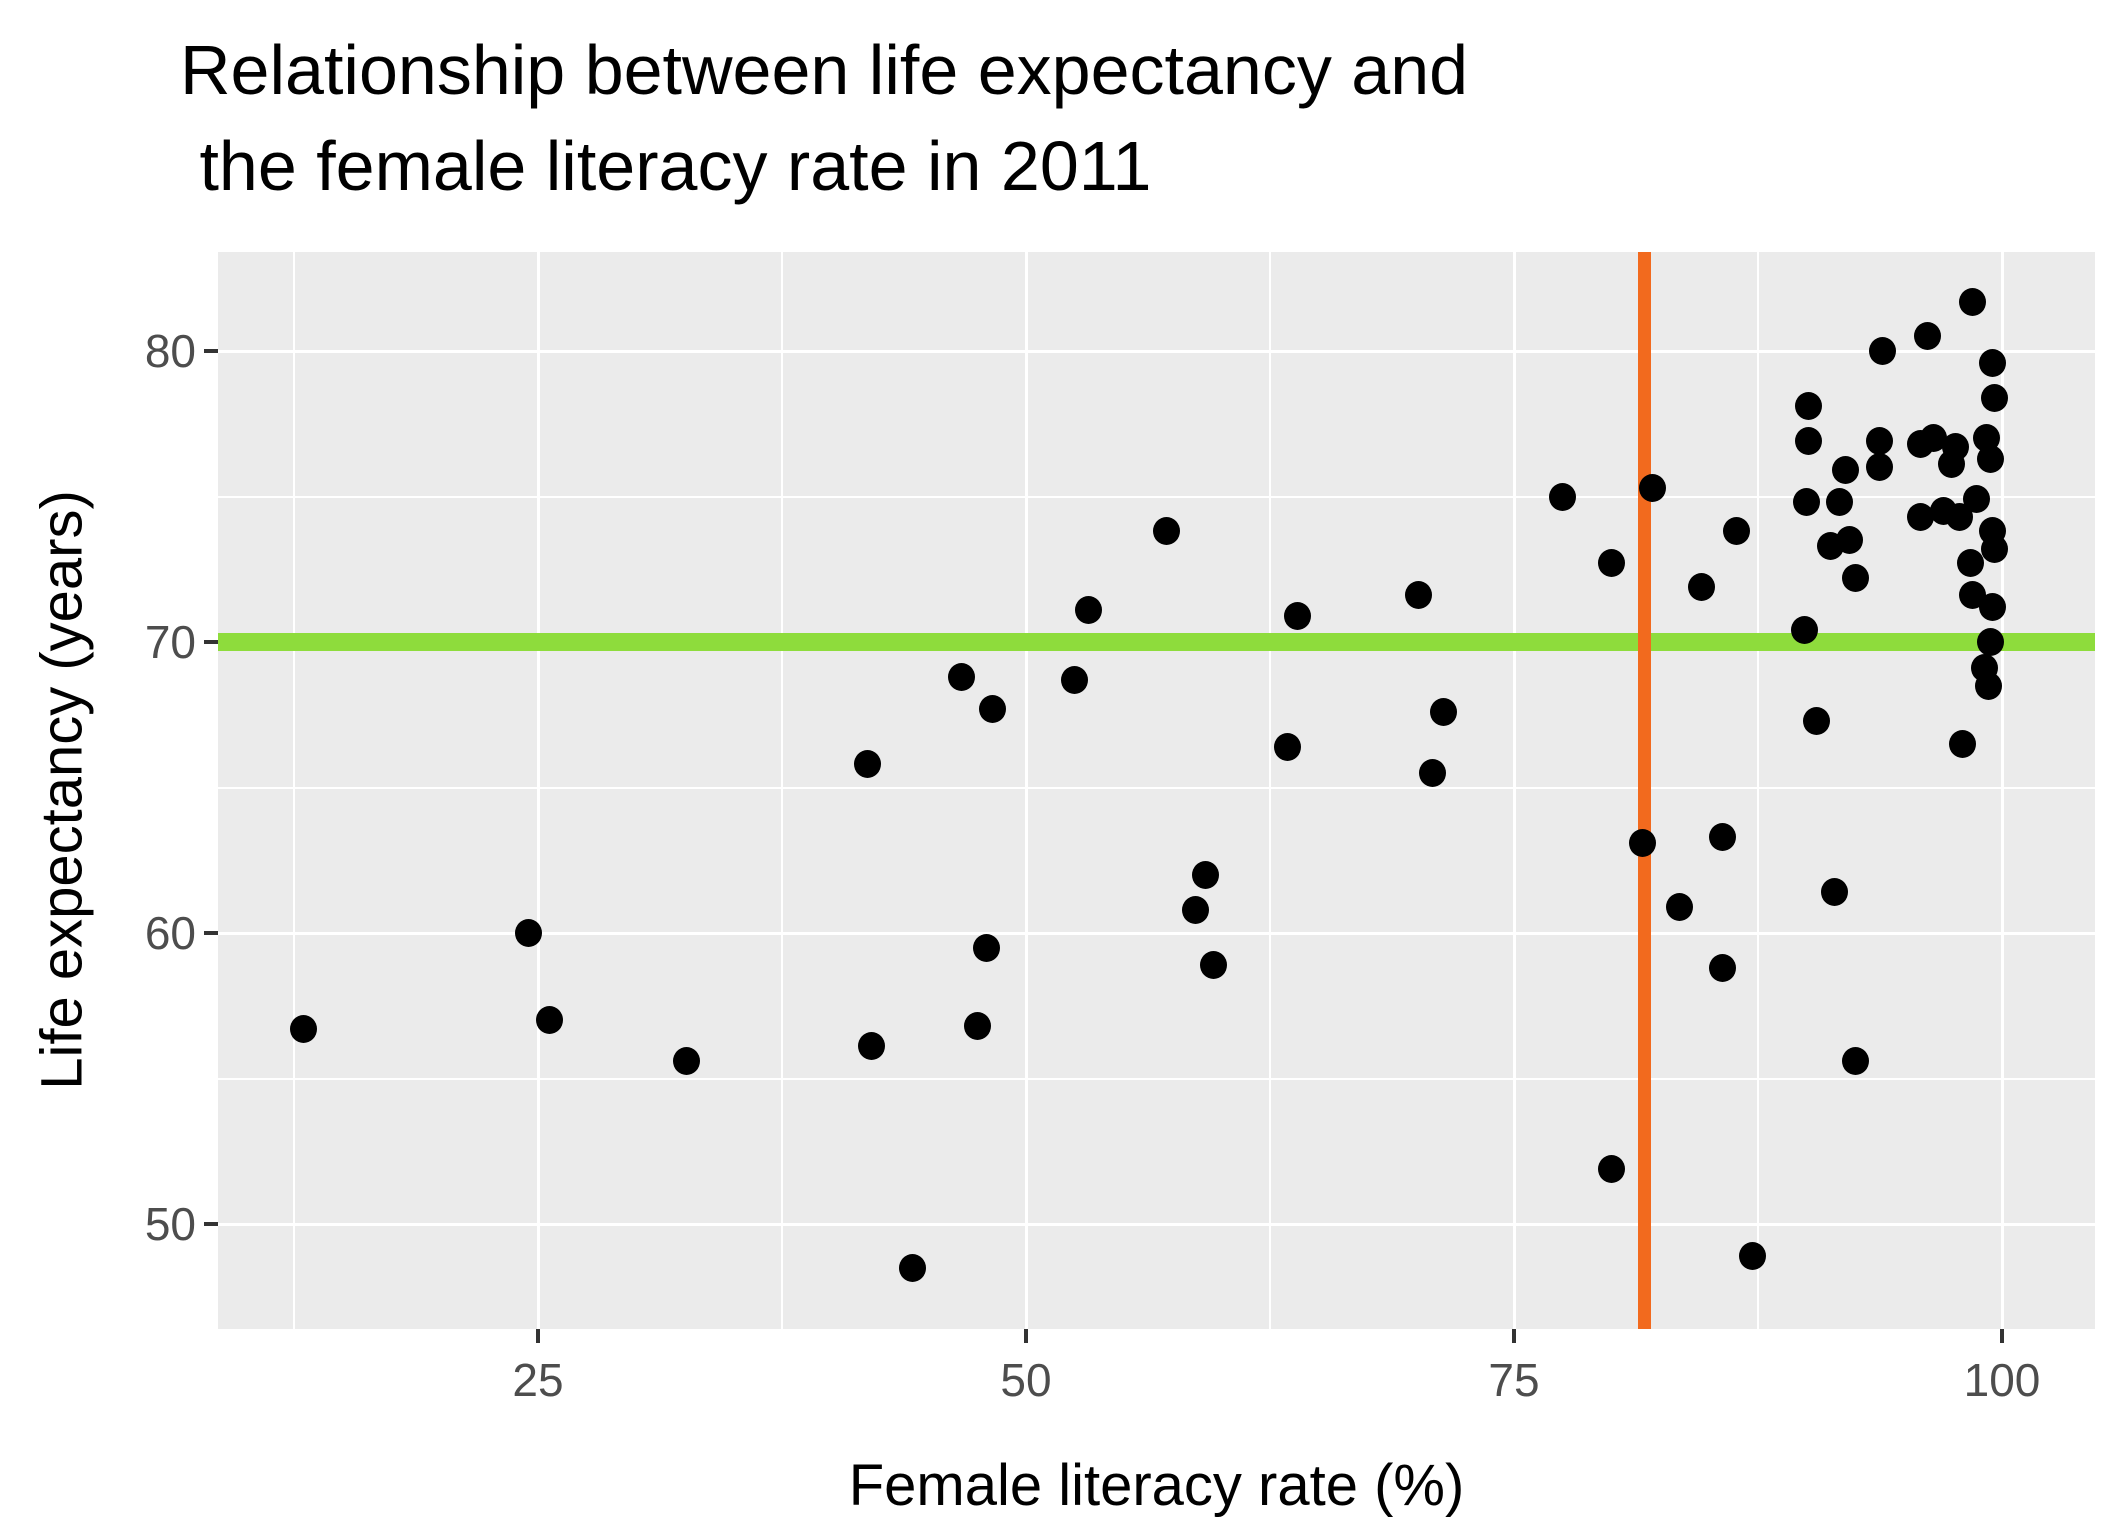 The width and height of the screenshot is (2112, 1536). I want to click on y-tick-label: 80, so click(170, 351).